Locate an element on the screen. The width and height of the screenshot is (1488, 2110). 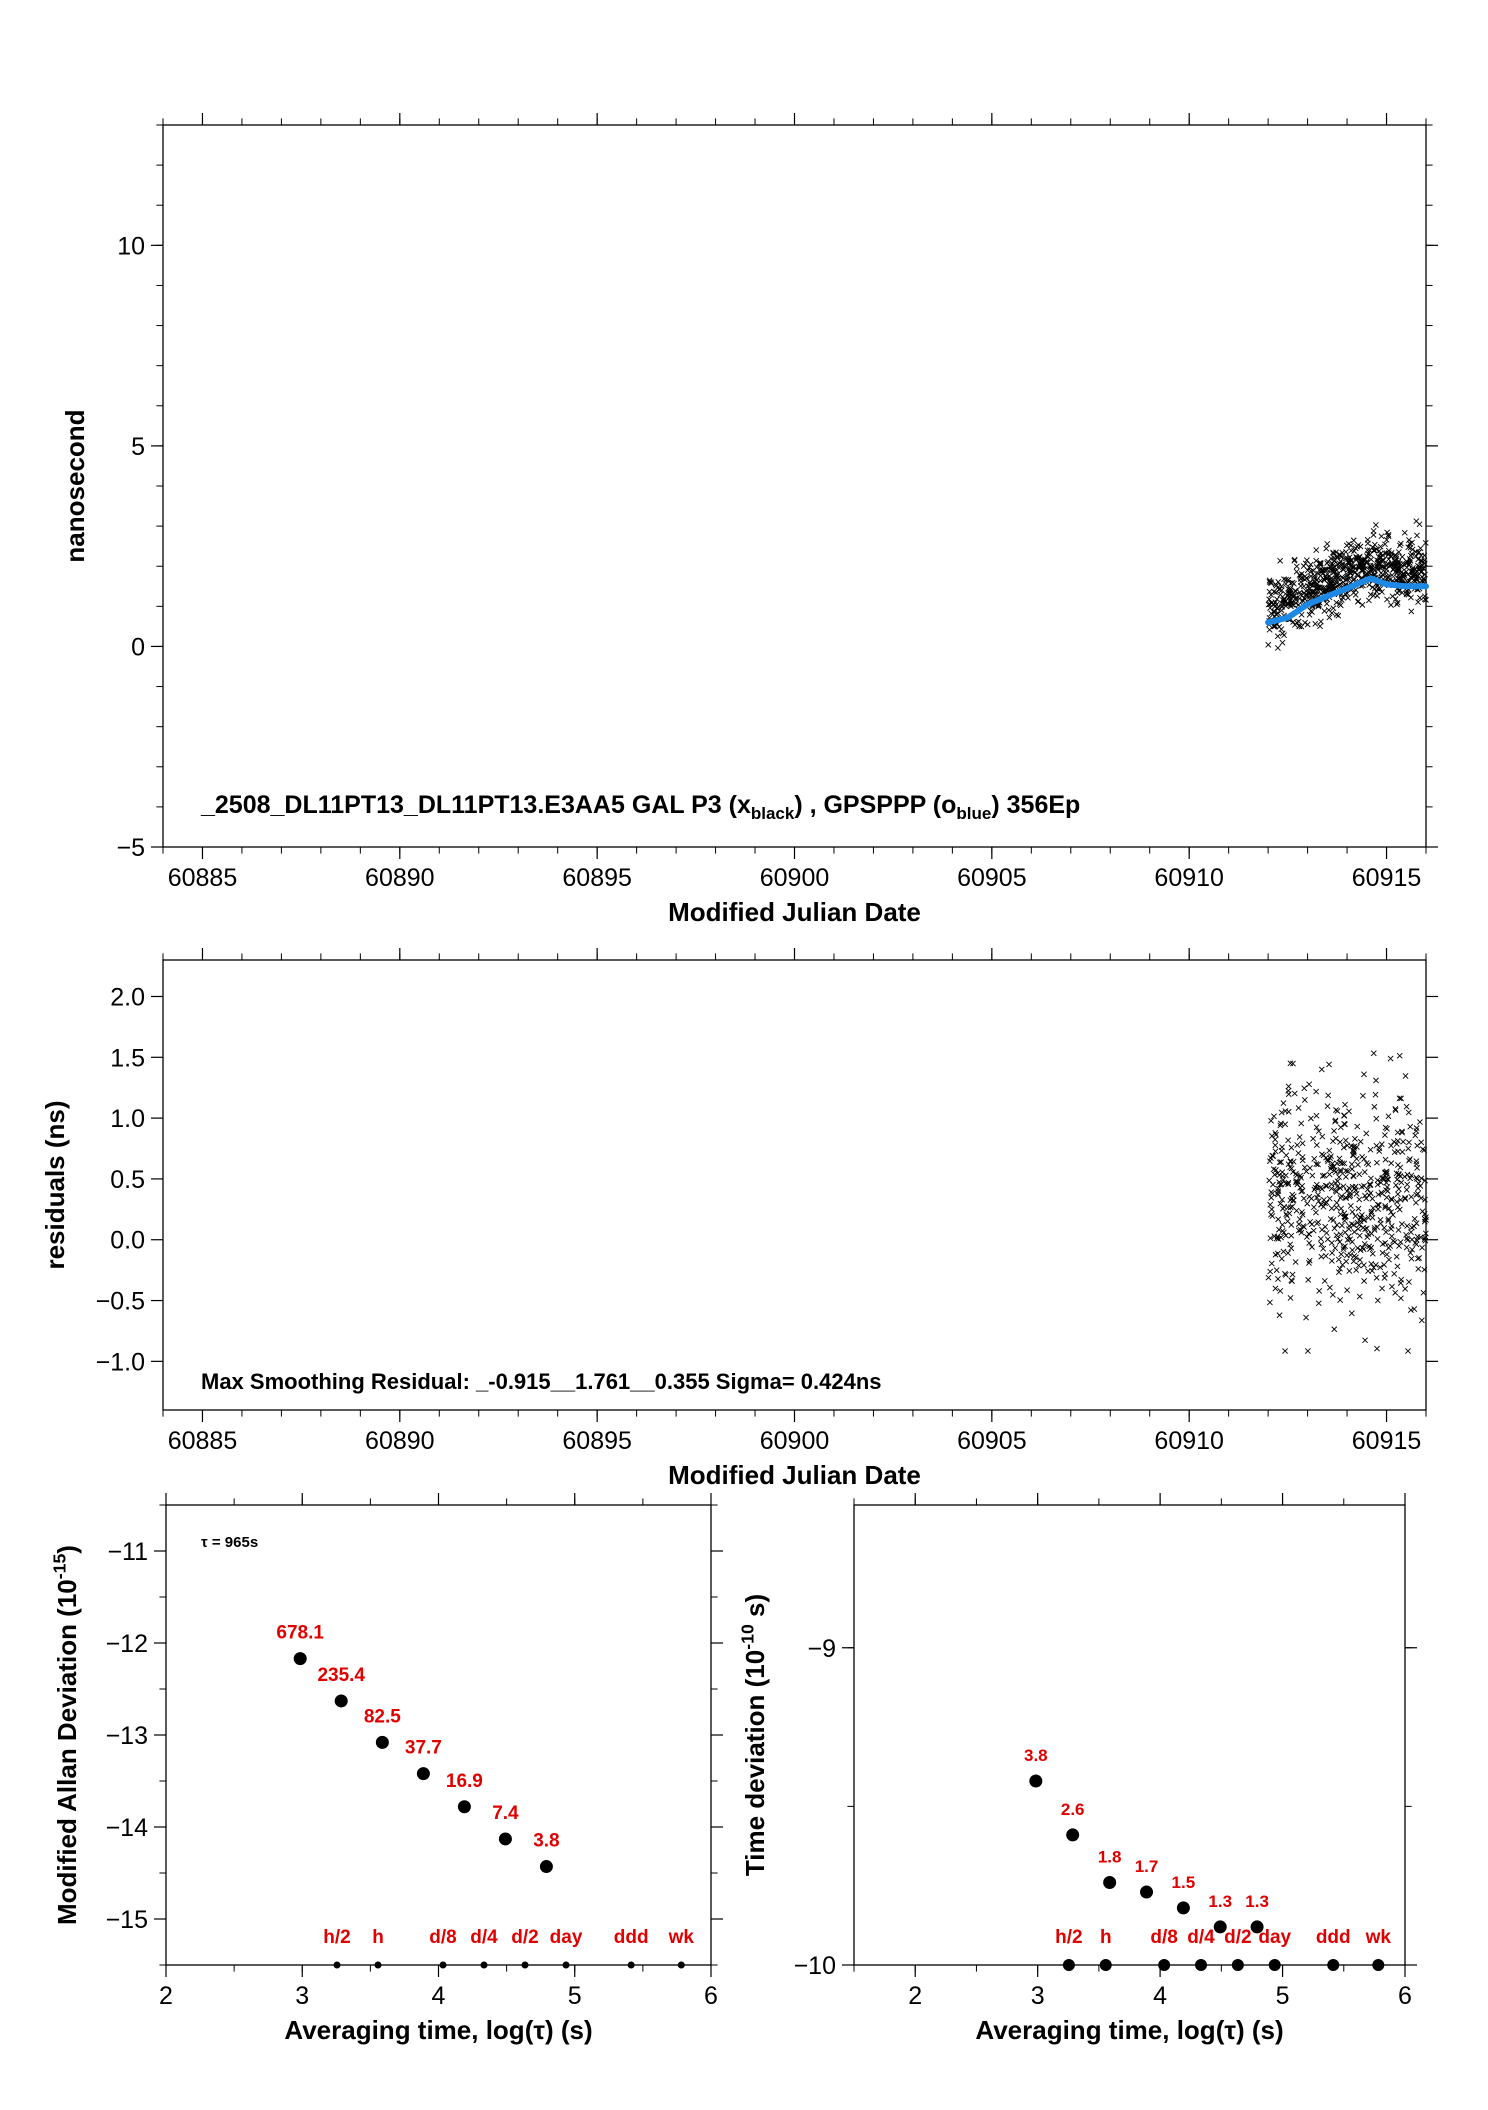
x-tick-label: 3 is located at coordinates (302, 1996).